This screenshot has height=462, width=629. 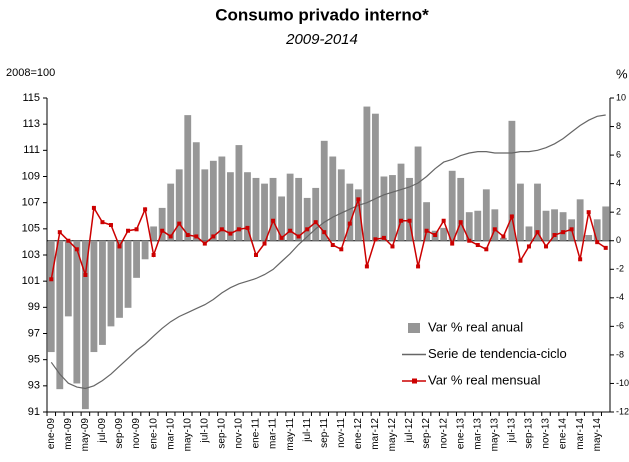 I want to click on y2-axis-label: %, so click(x=622, y=73).